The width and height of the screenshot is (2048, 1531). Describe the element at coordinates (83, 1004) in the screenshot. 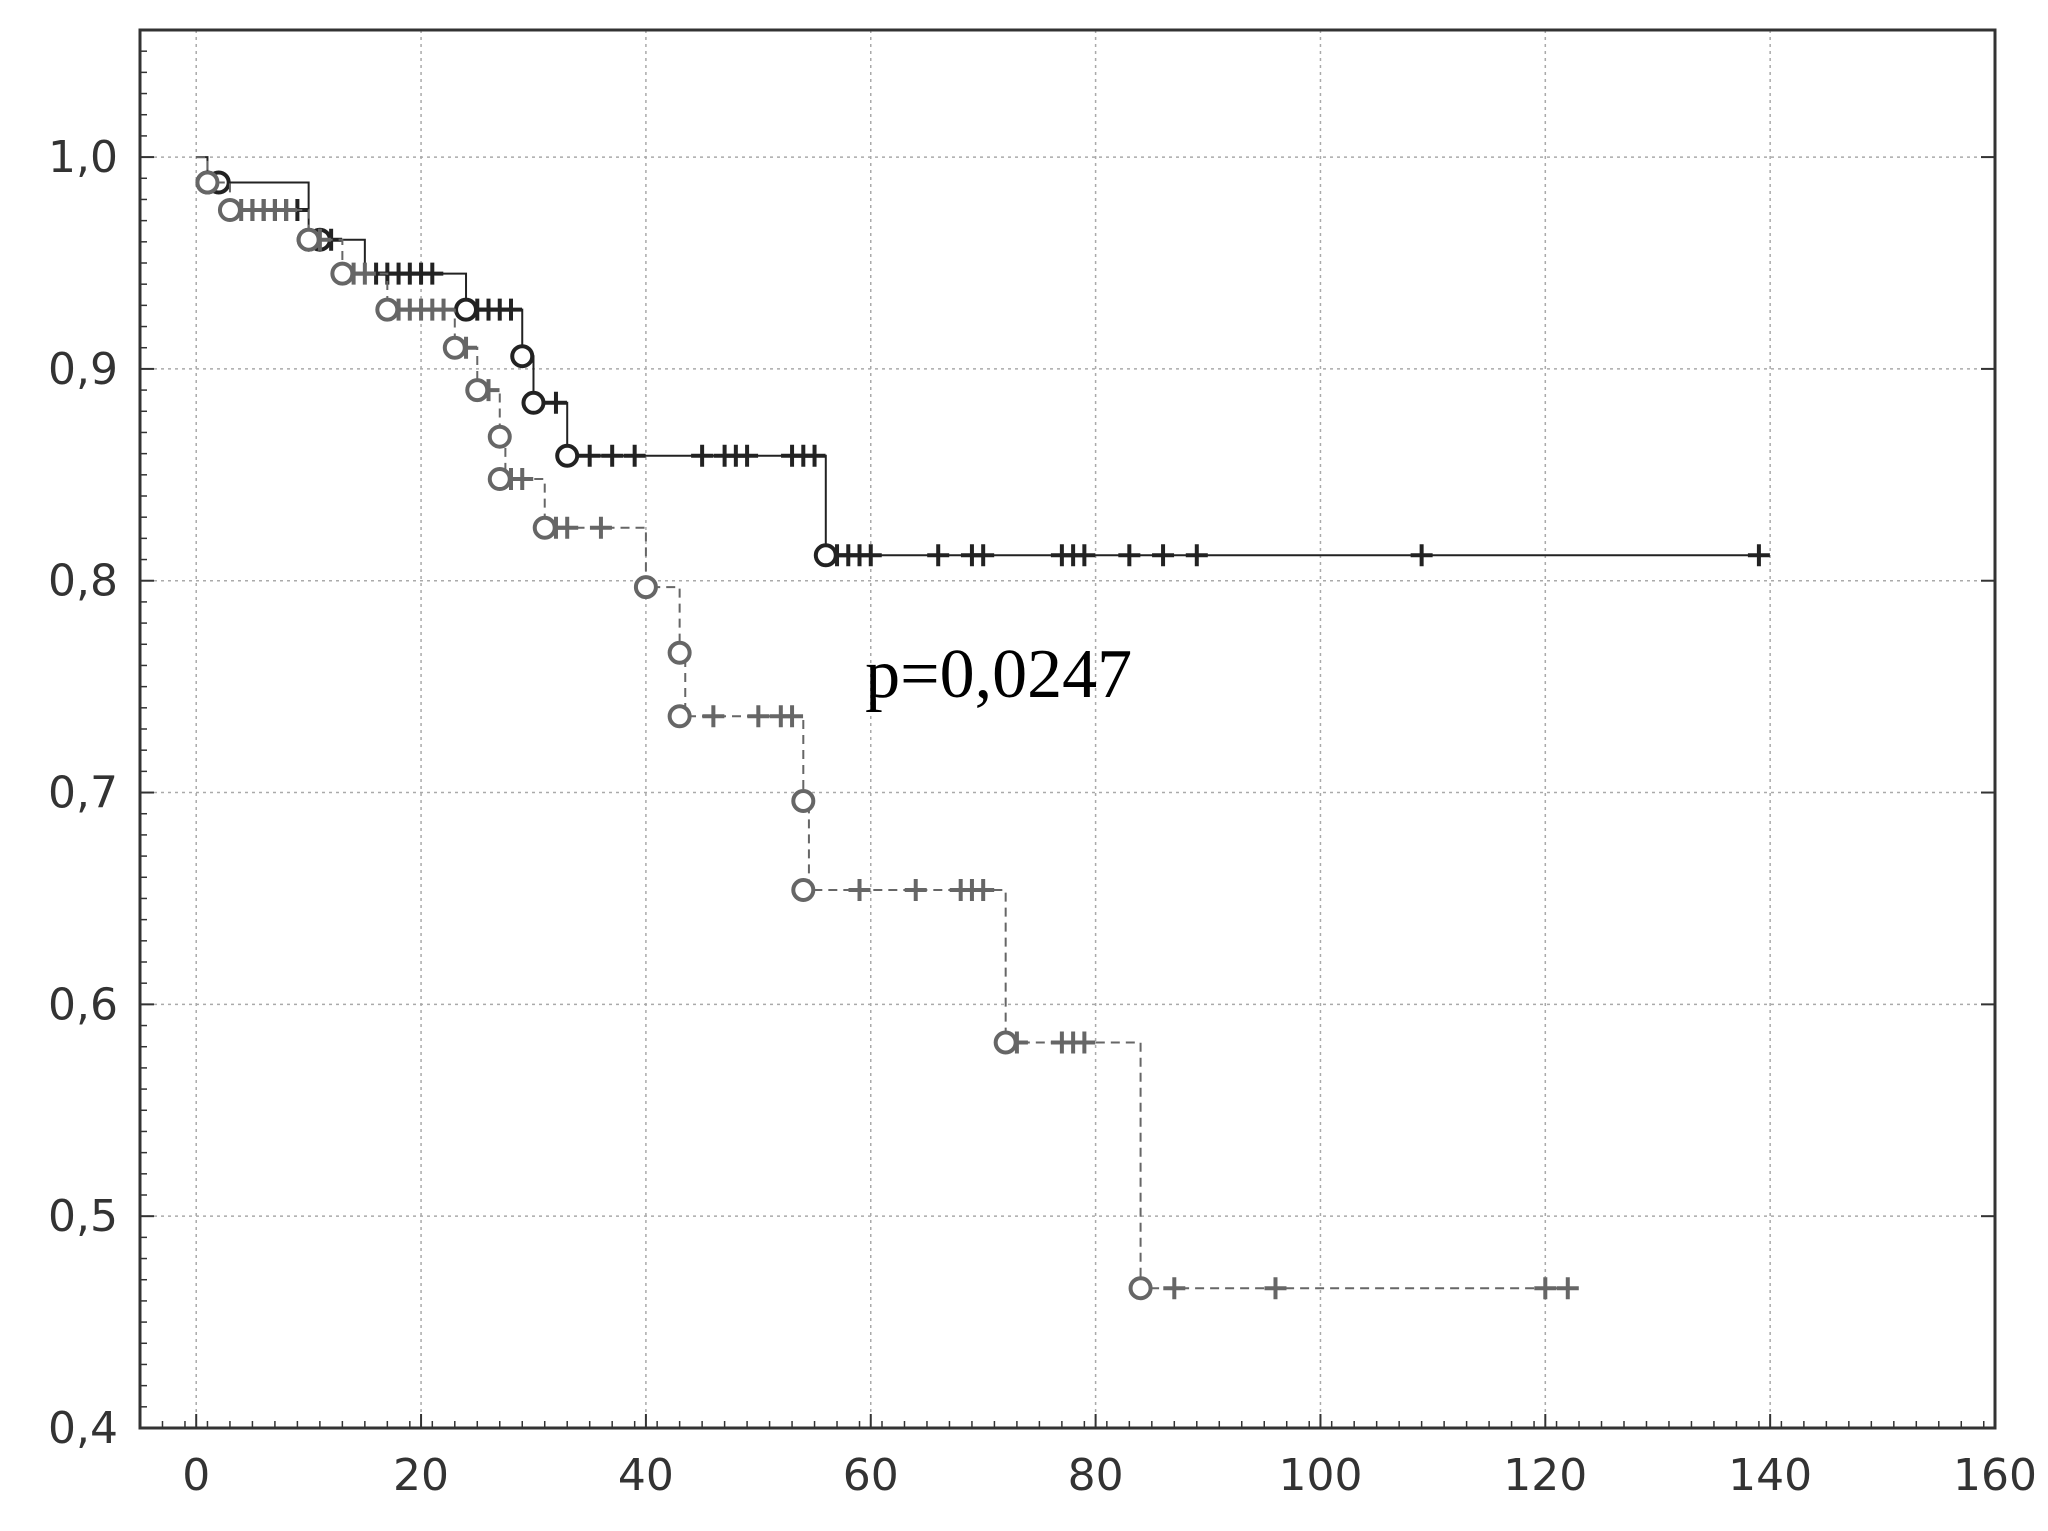

I see `y-tick-label: 0,6` at that location.